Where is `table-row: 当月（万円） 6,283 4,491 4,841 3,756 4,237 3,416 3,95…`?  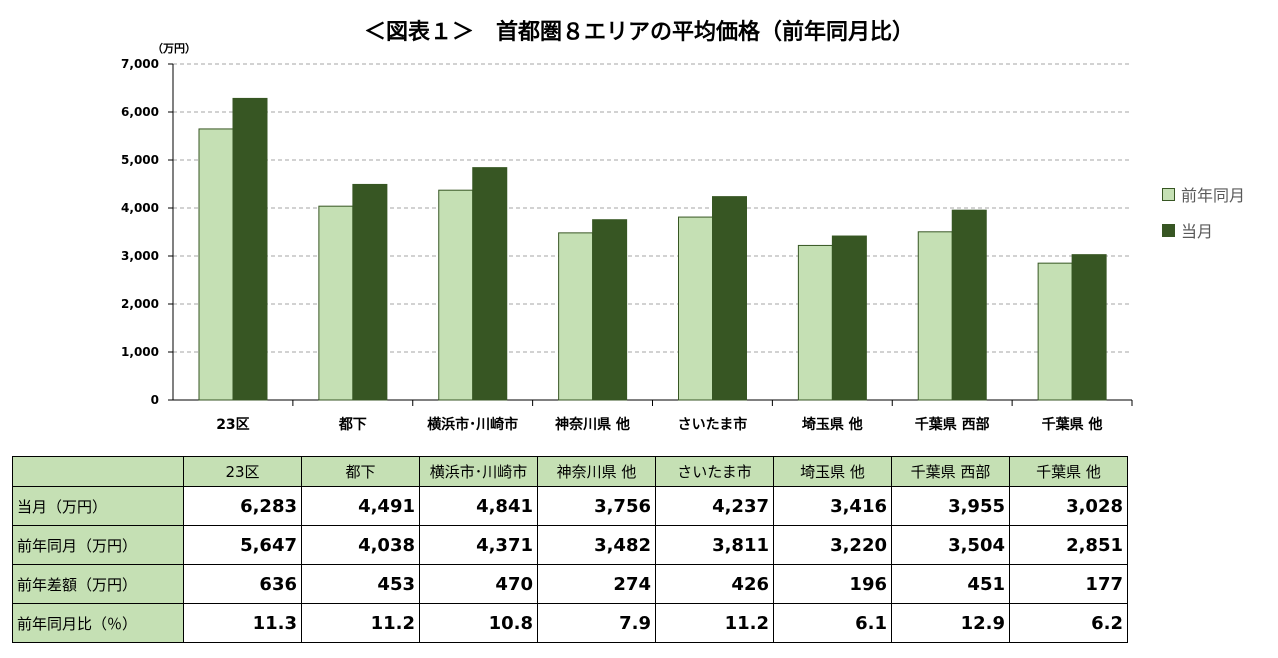
table-row: 当月（万円） 6,283 4,491 4,841 3,756 4,237 3,416 3,95… is located at coordinates (570, 506).